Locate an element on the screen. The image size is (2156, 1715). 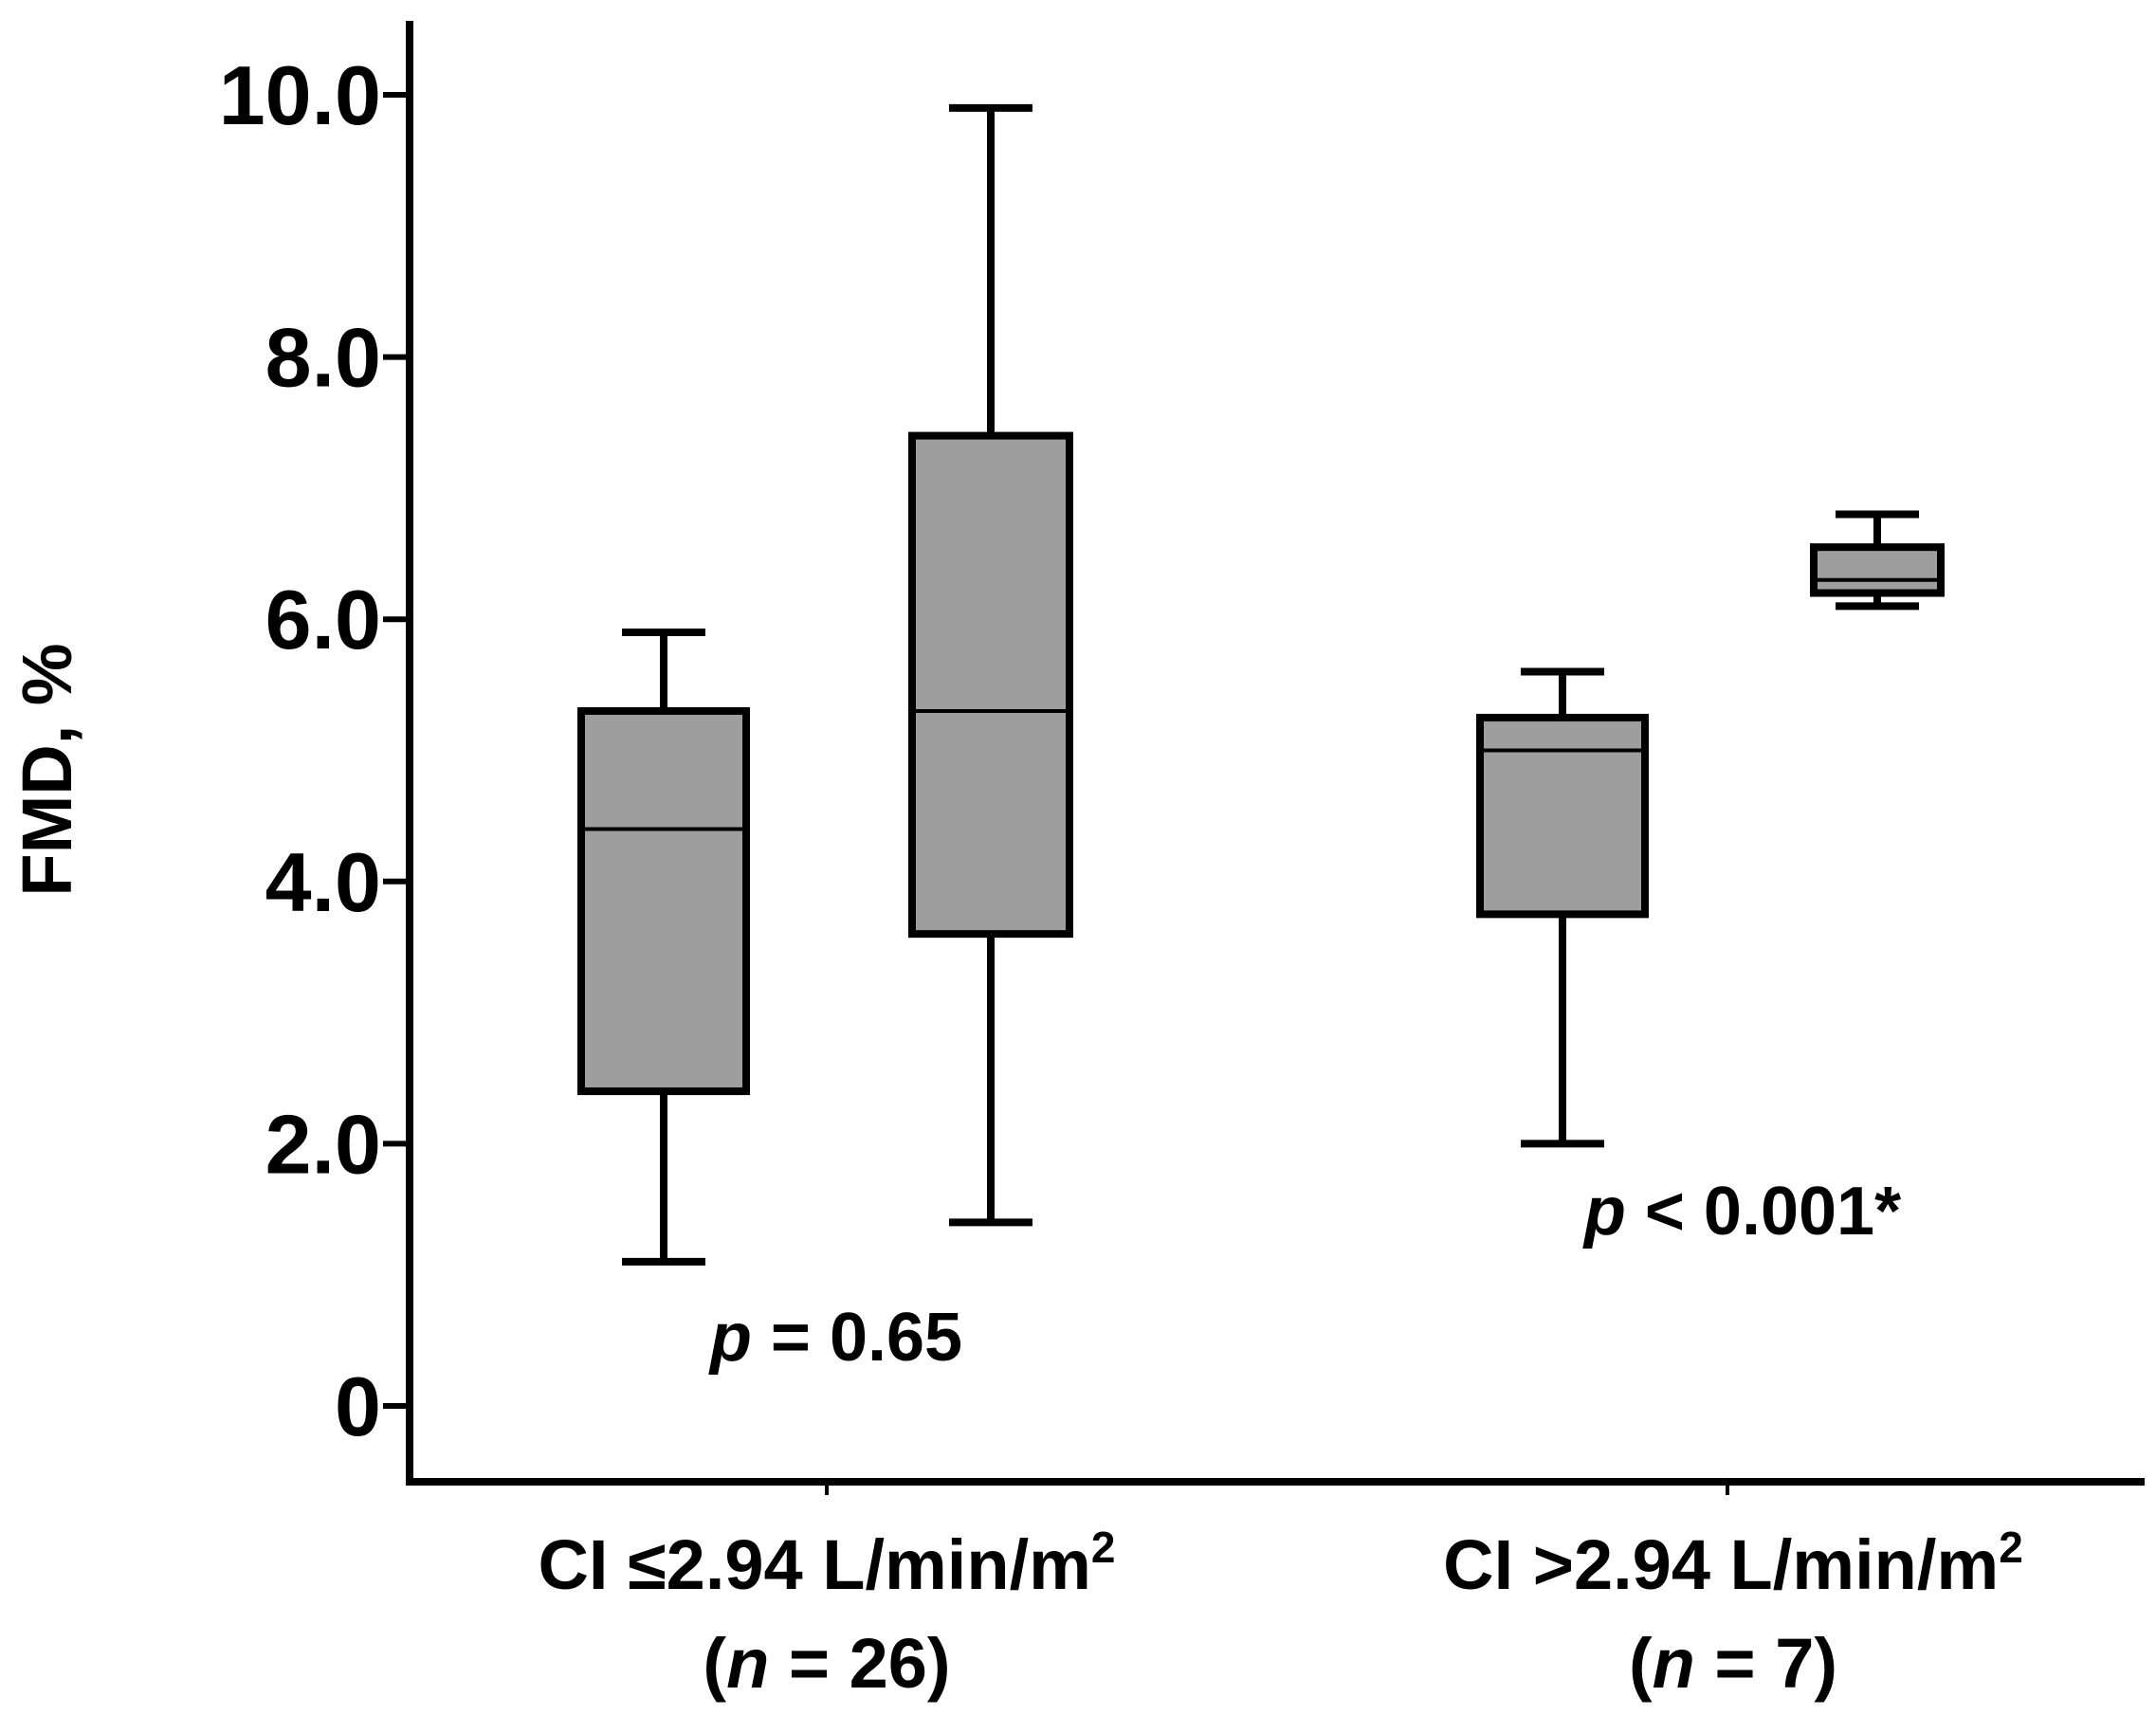
group-1-n: (n = 26) is located at coordinates (827, 1663).